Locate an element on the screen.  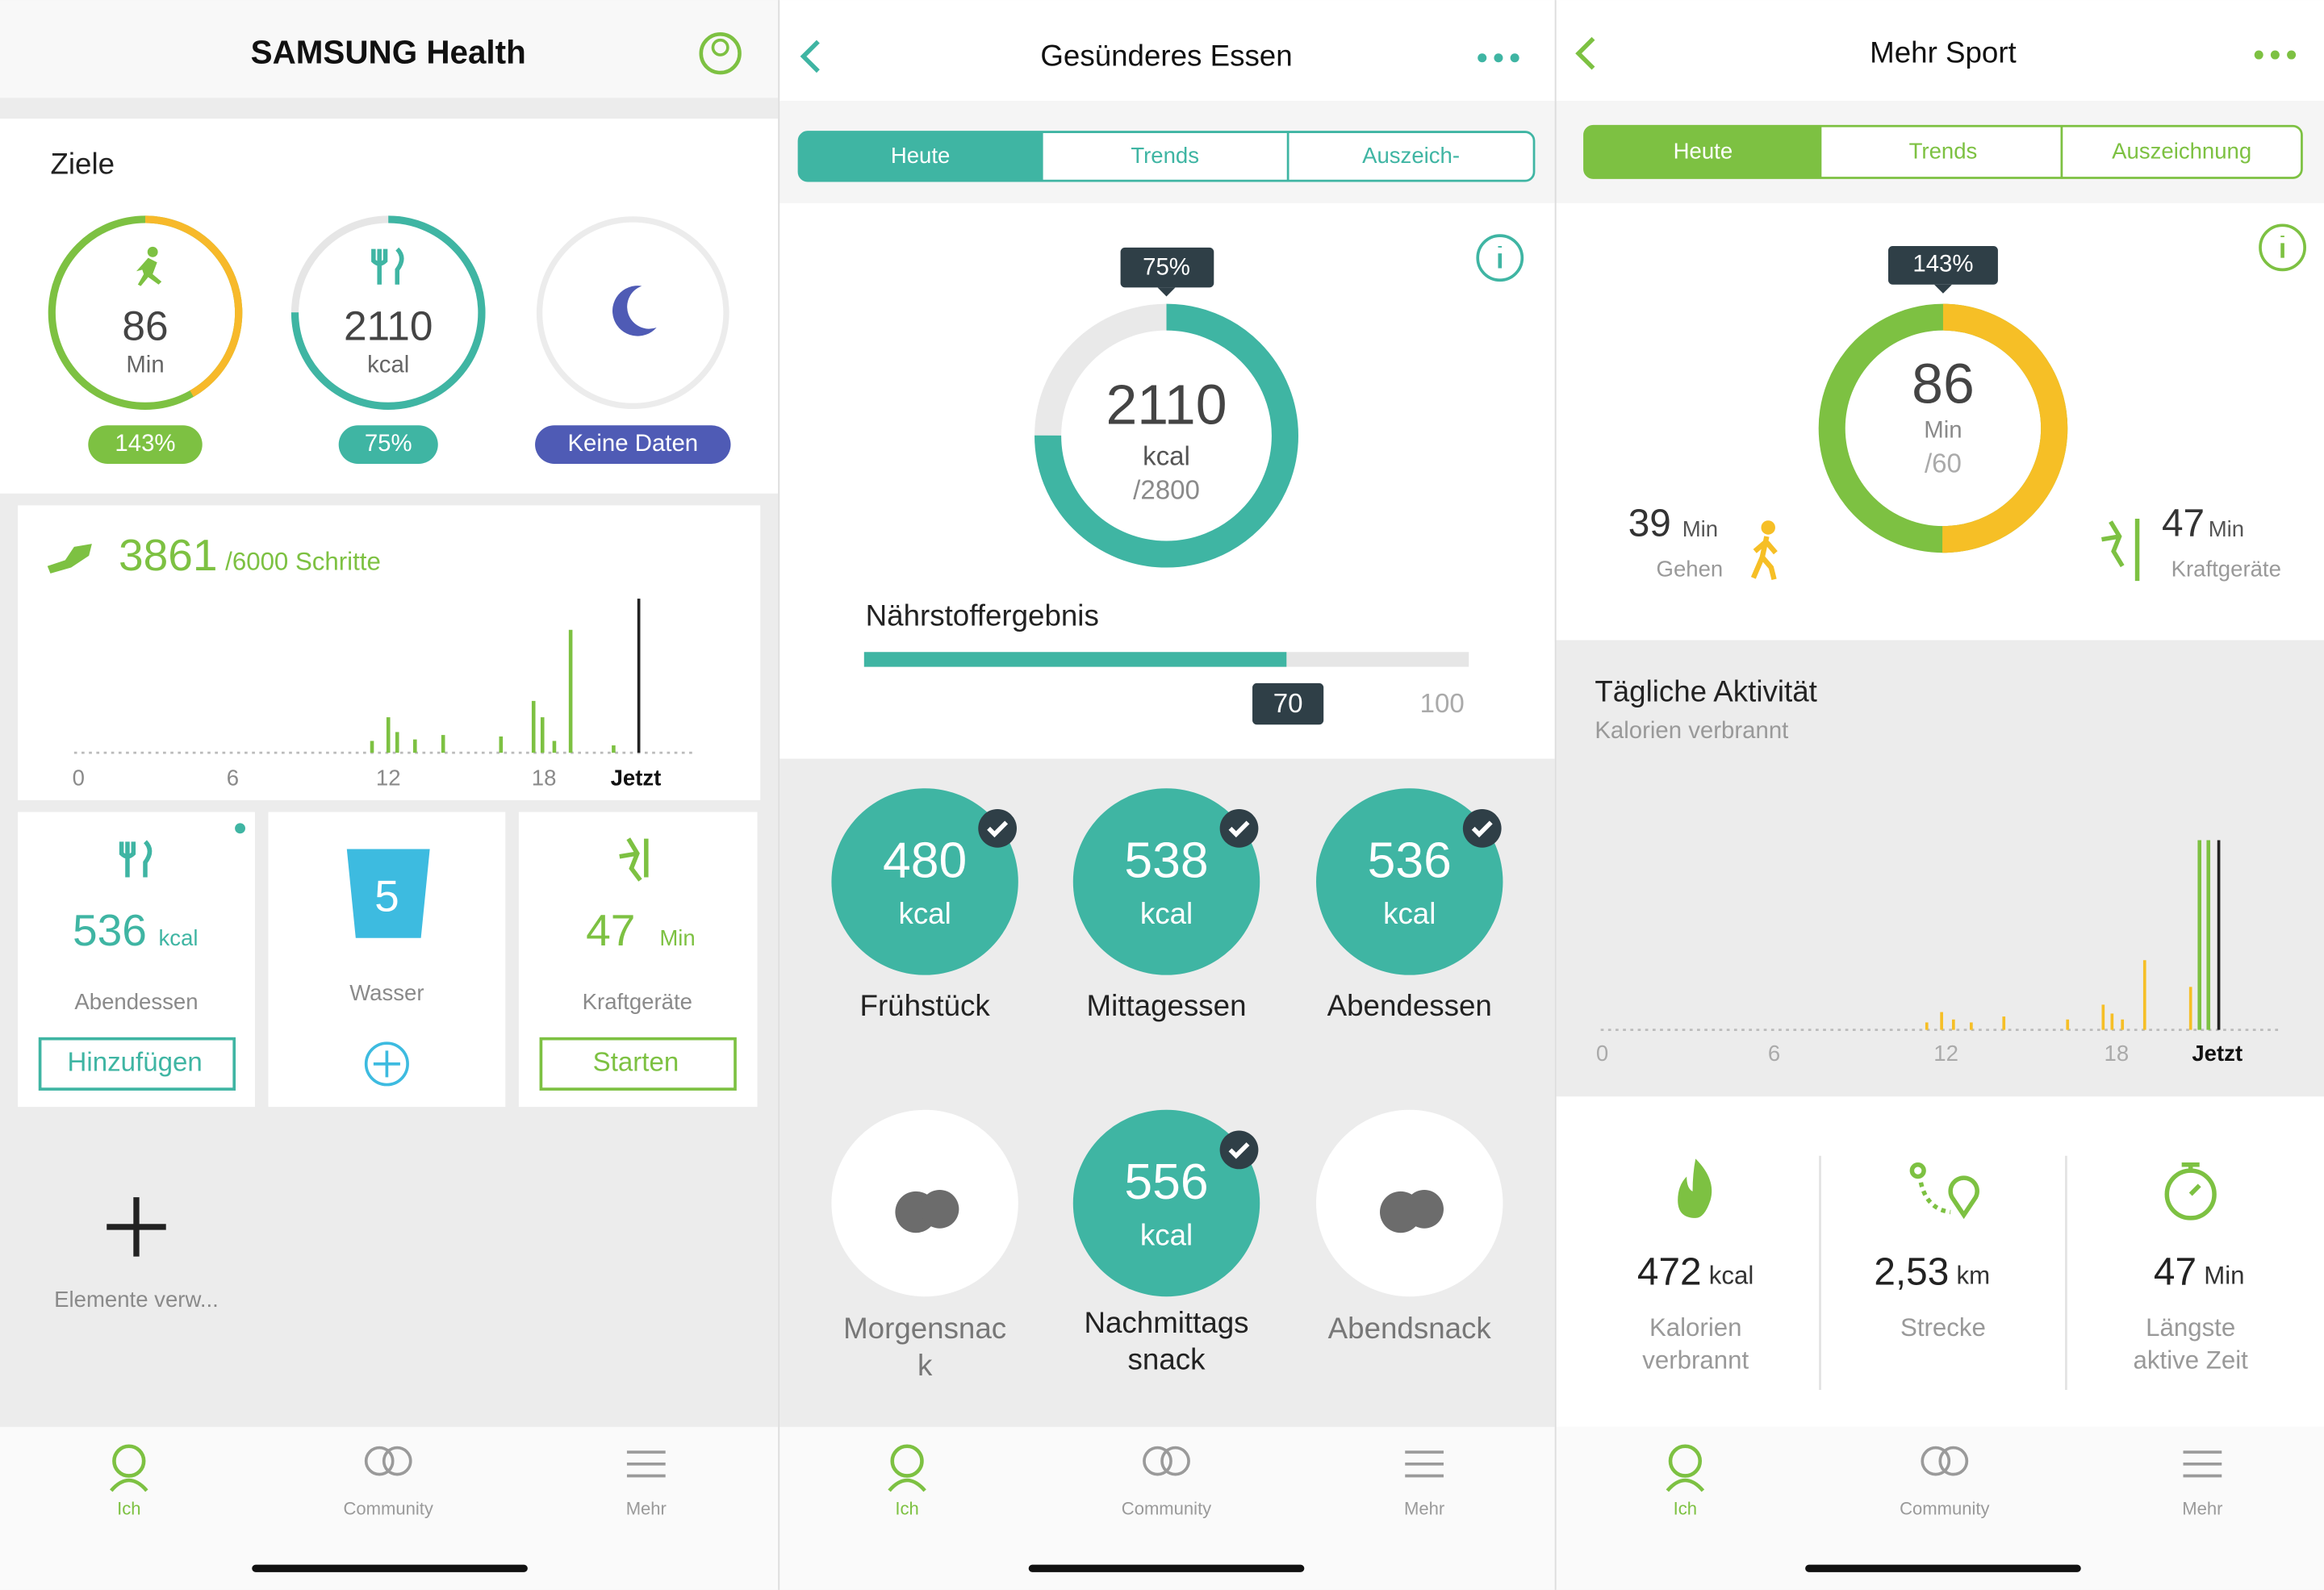
start-button is located at coordinates (638, 1064).